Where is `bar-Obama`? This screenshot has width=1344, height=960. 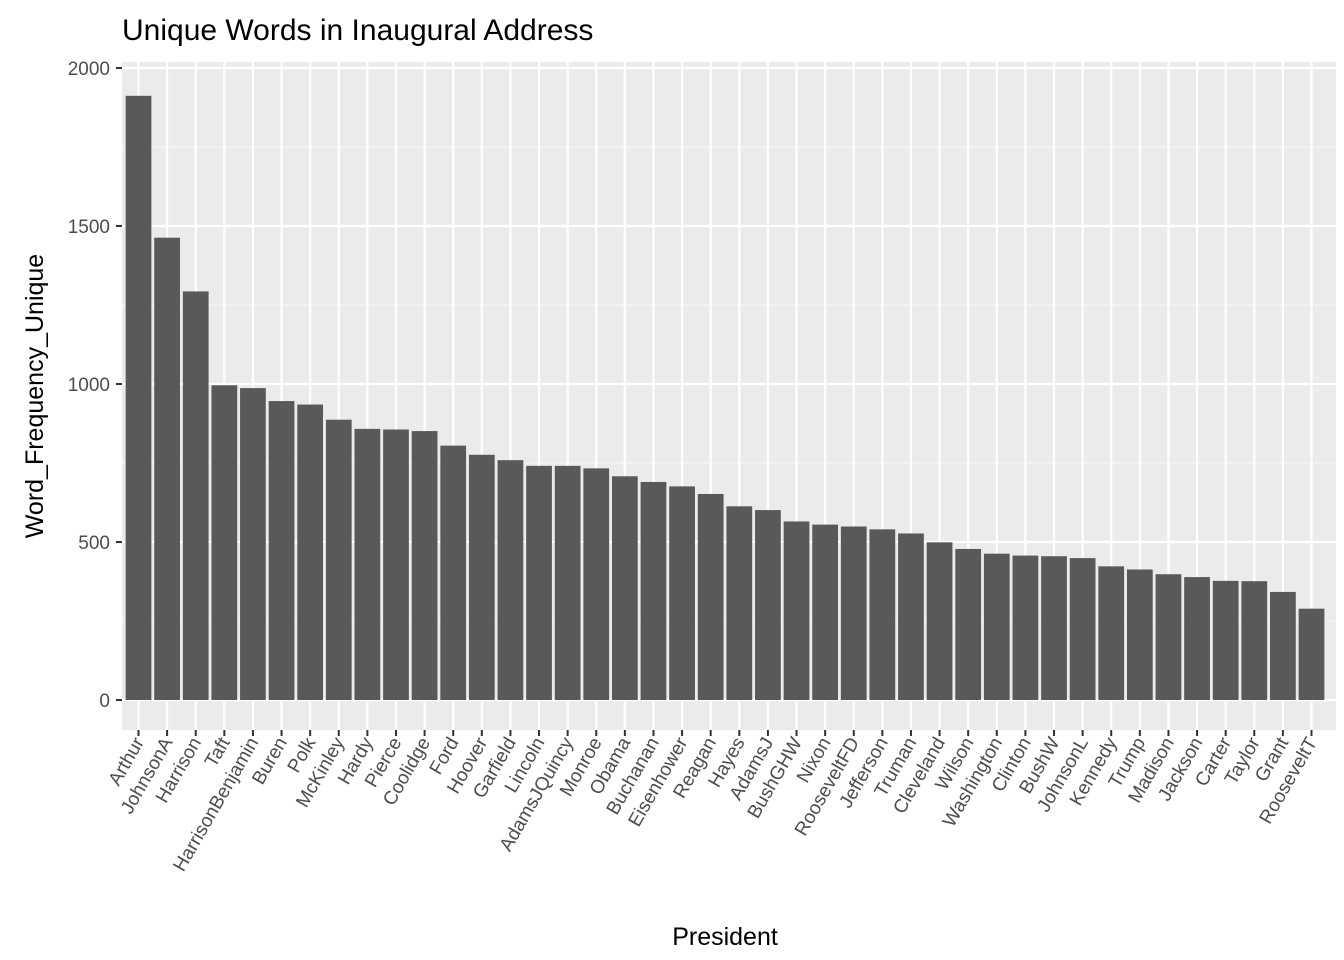
bar-Obama is located at coordinates (624, 588).